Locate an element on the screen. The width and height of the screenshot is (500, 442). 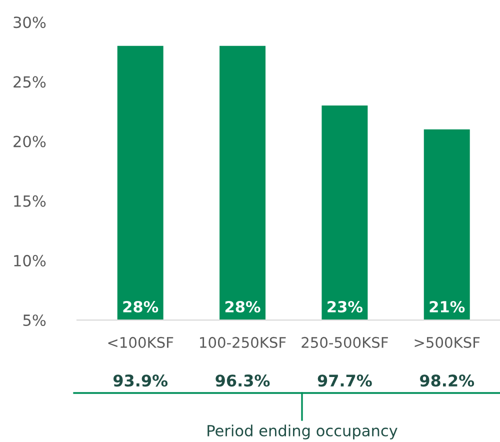
y-tick-label: 20% is located at coordinates (30, 142).